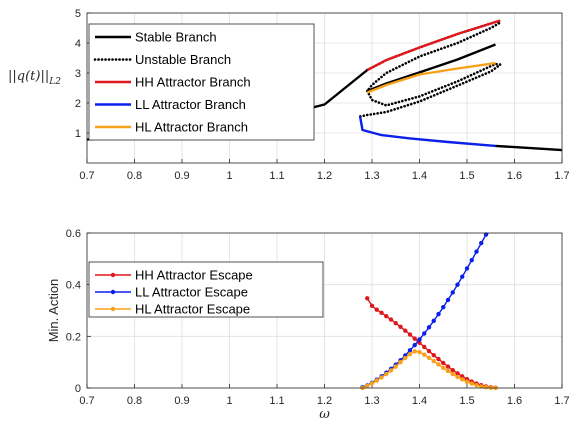 This screenshot has height=427, width=573. I want to click on y-tick-label: 0.2, so click(73, 337).